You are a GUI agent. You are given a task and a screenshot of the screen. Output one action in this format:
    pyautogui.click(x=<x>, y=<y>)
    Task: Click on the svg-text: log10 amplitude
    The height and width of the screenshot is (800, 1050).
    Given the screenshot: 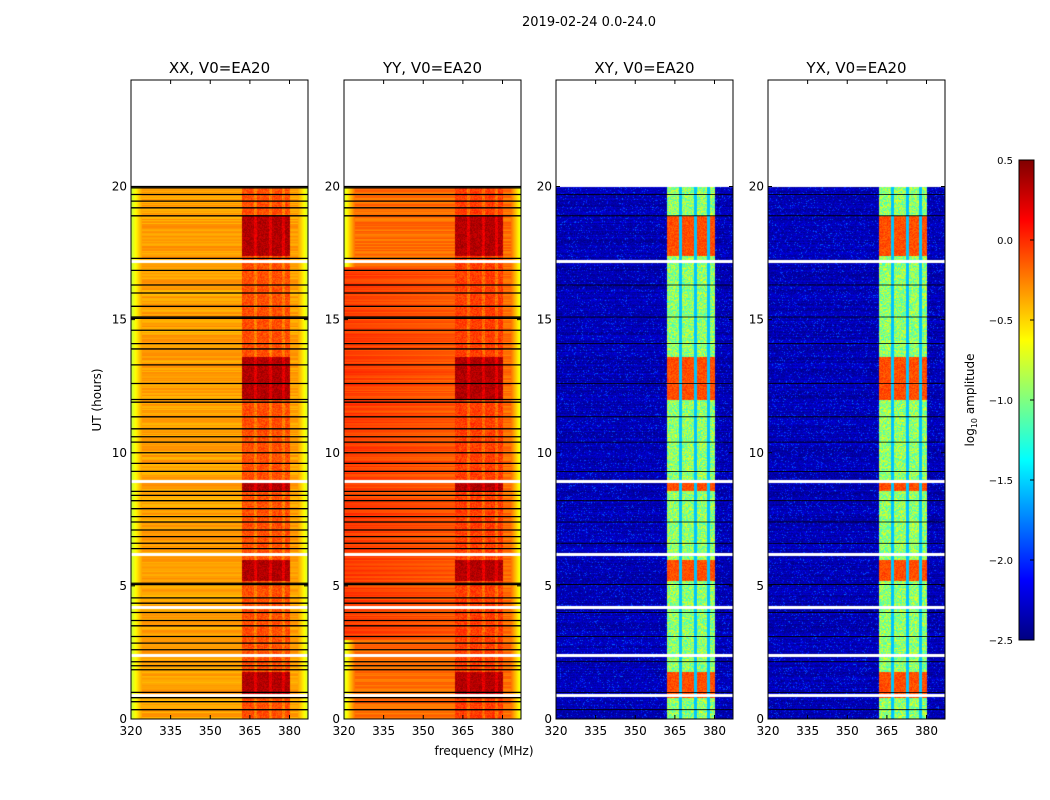 What is the action you would take?
    pyautogui.click(x=971, y=400)
    